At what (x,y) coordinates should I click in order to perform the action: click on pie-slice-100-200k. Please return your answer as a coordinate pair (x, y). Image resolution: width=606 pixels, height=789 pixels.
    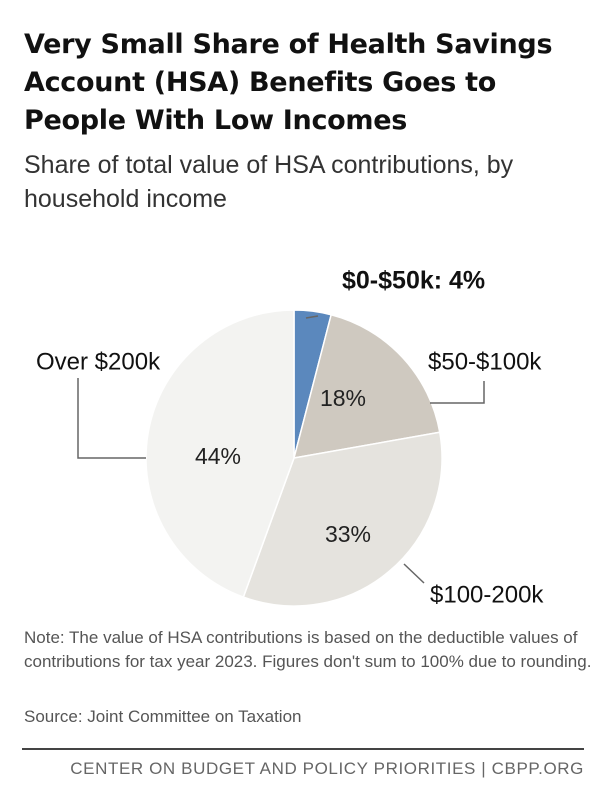
    Looking at the image, I should click on (342, 519).